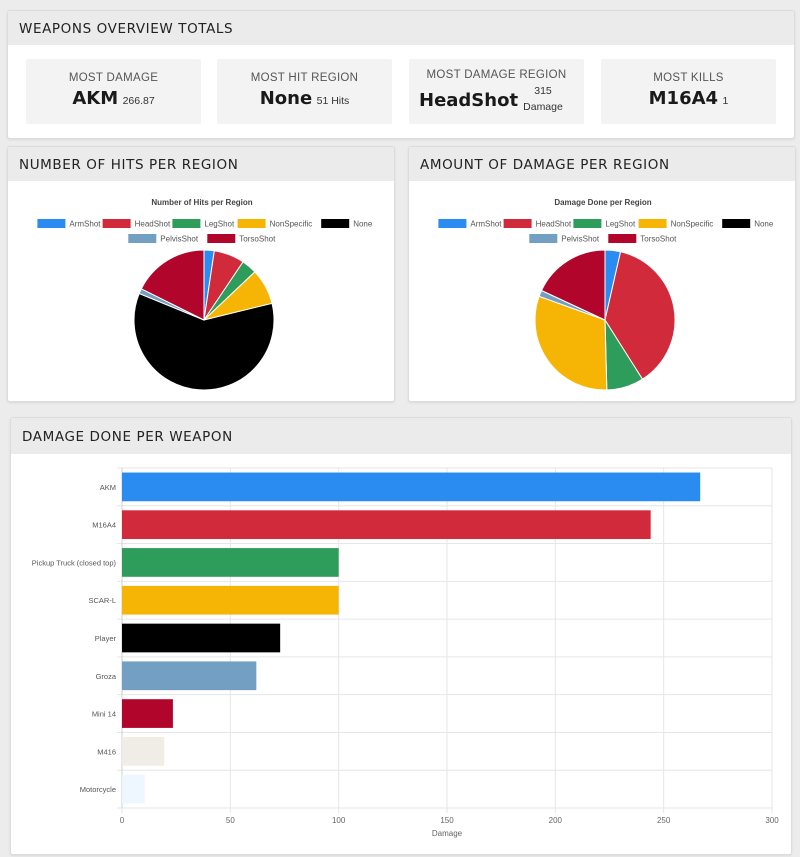  Describe the element at coordinates (230, 600) in the screenshot. I see `bar-scar-l` at that location.